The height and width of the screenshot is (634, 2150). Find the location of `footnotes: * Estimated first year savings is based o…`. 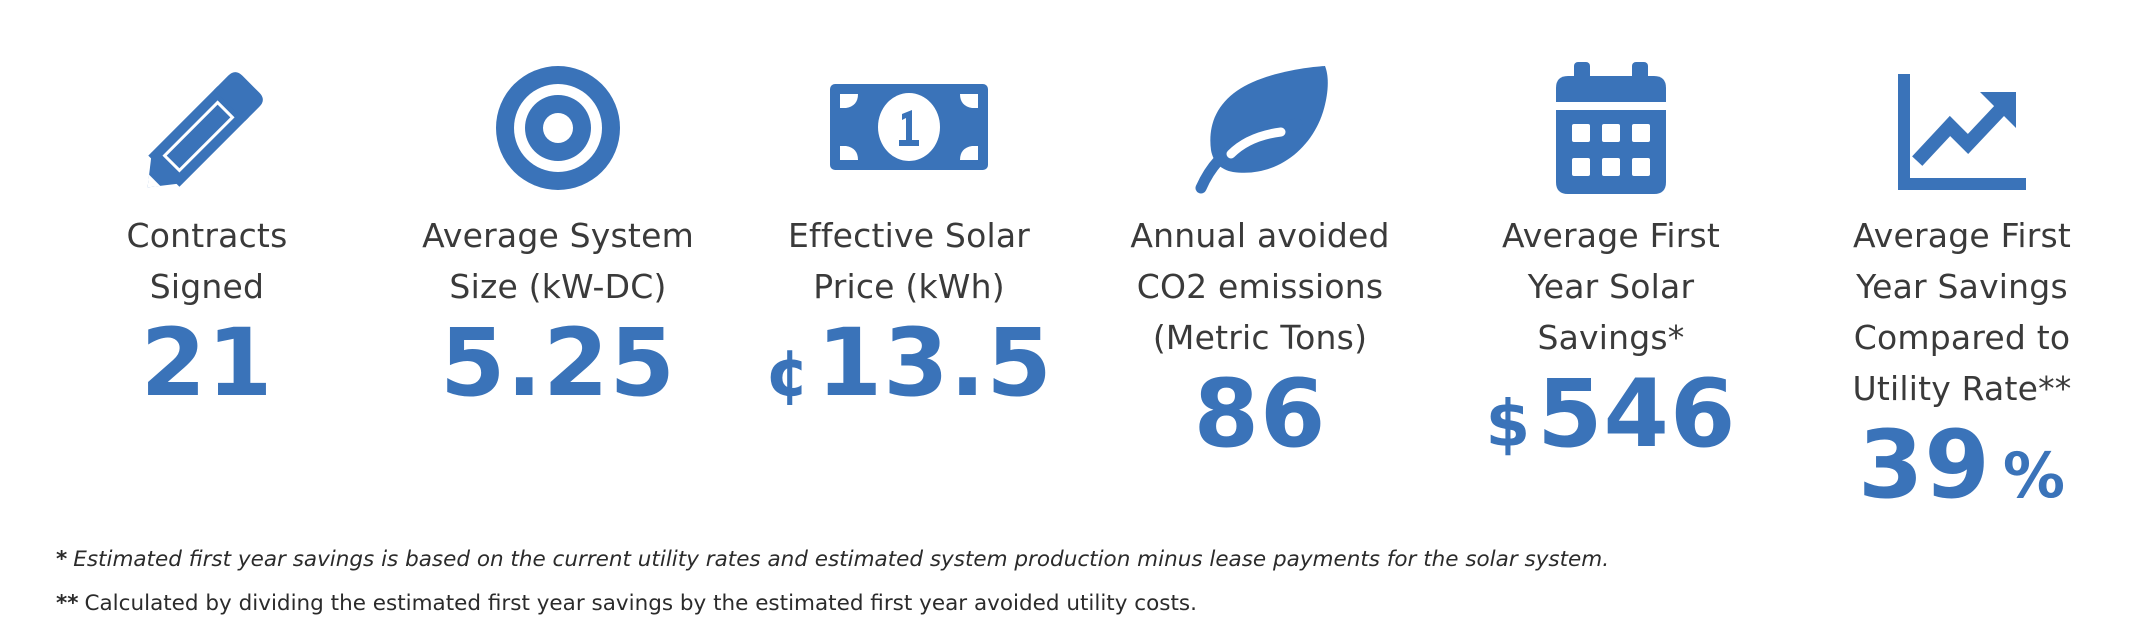

footnotes: * Estimated first year savings is based o… is located at coordinates (832, 582).